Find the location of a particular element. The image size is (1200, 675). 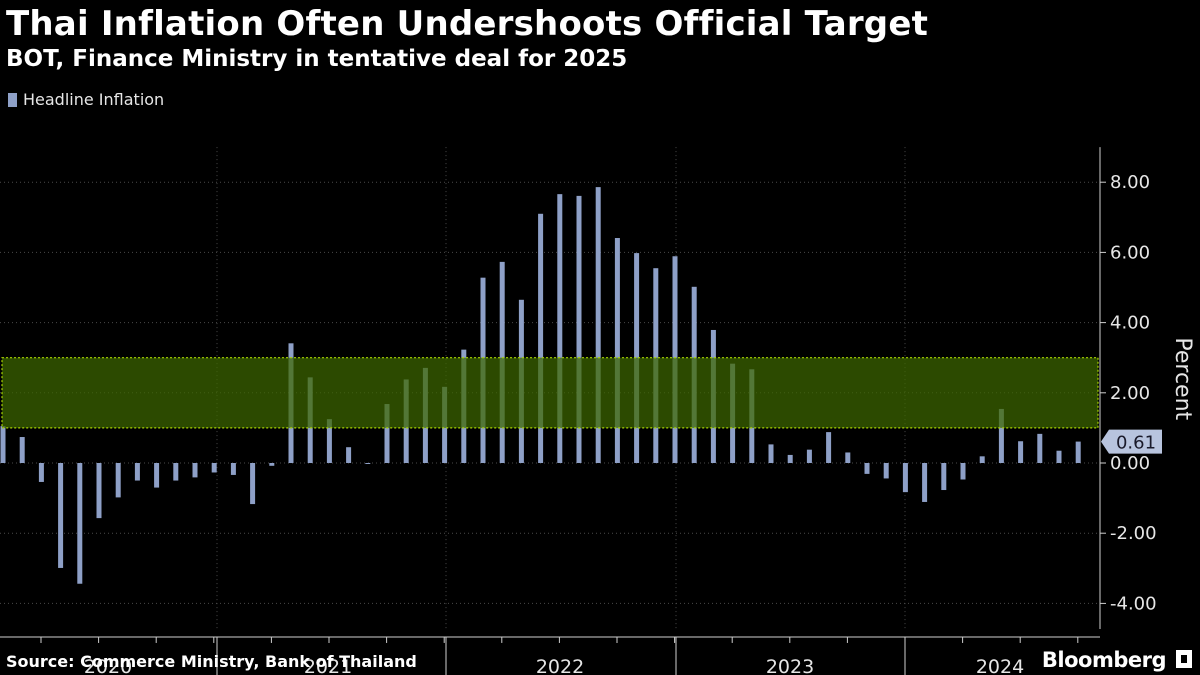

legend-label: Headline Inflation is located at coordinates (94, 99).